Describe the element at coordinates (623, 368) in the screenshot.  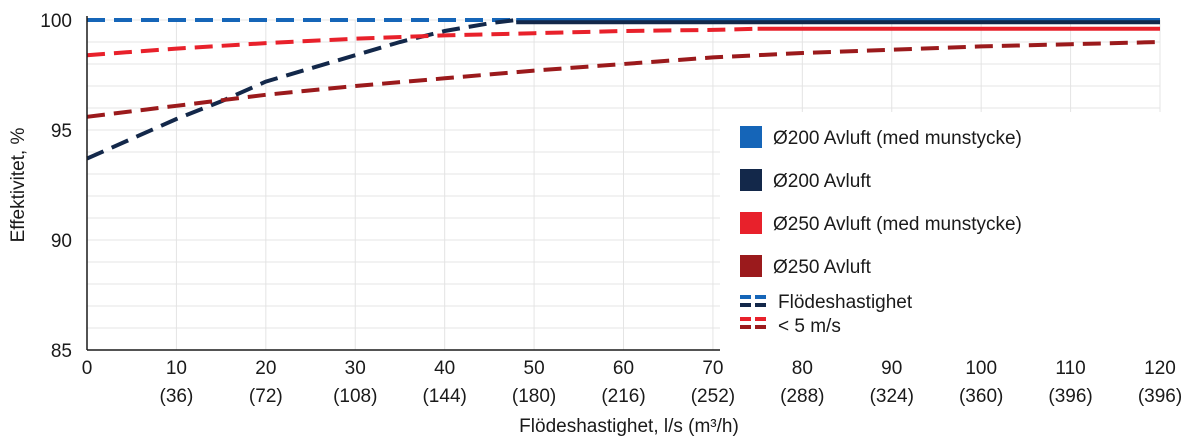
I see `x-tick-label: 60` at that location.